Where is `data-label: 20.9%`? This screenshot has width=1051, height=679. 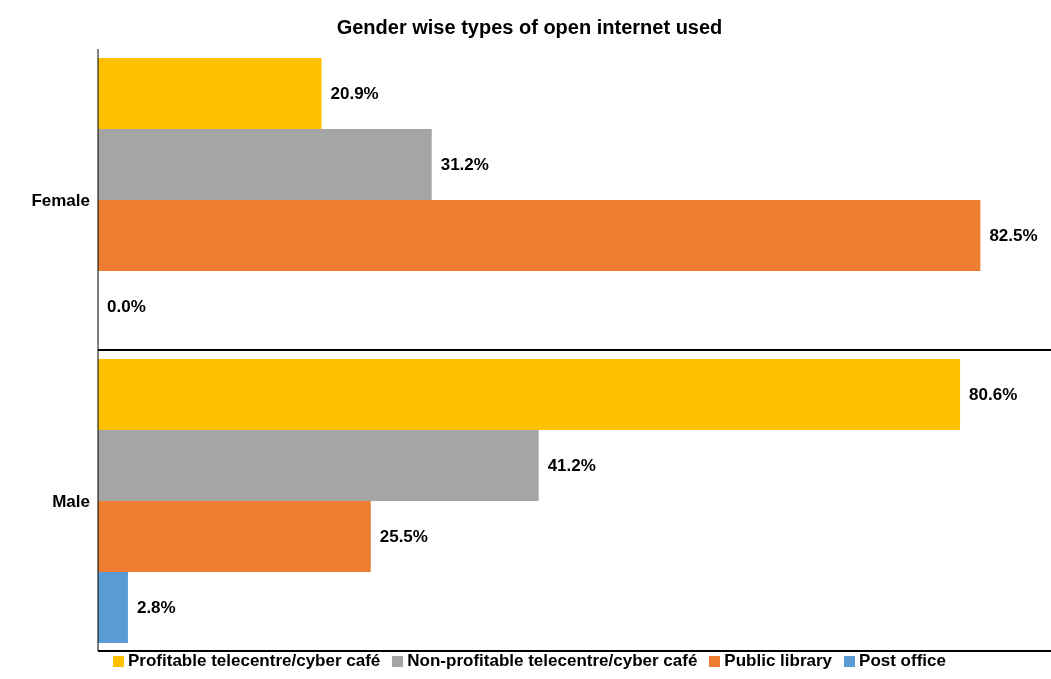 data-label: 20.9% is located at coordinates (354, 94).